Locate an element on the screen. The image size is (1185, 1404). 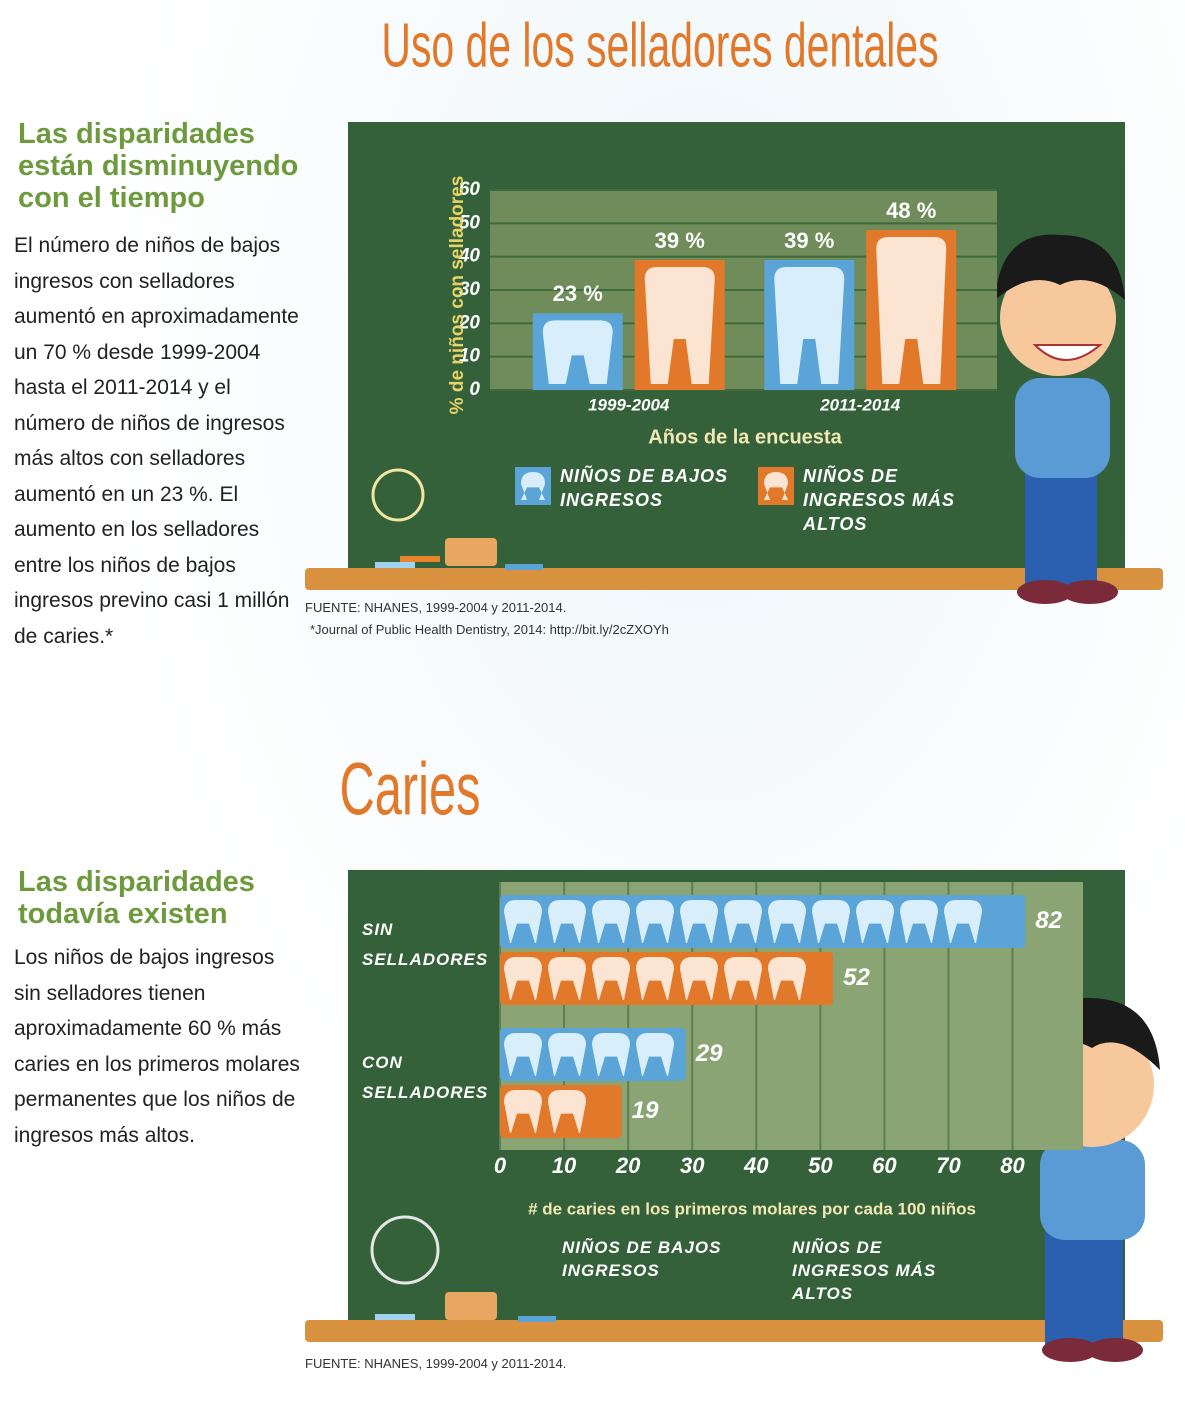
value-label: 23 % is located at coordinates (578, 293).